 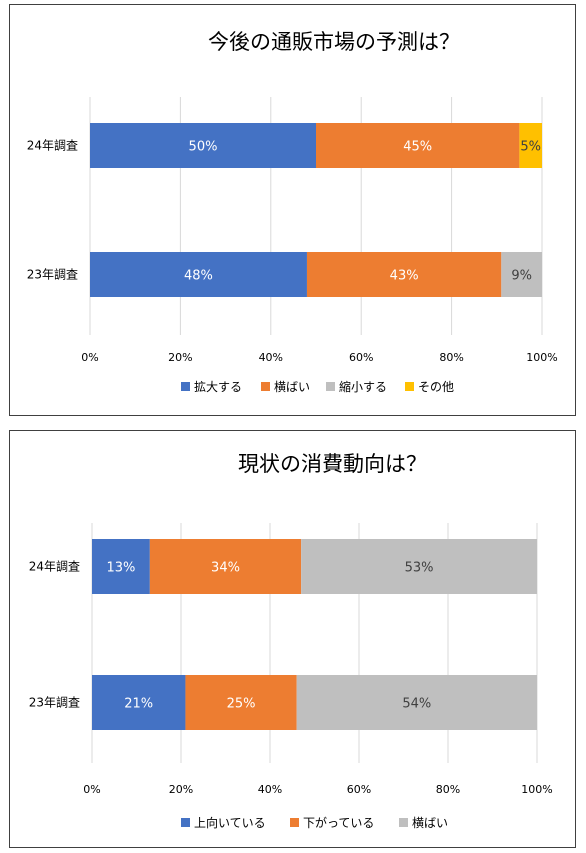 I want to click on data-label: 48%, so click(x=198, y=276).